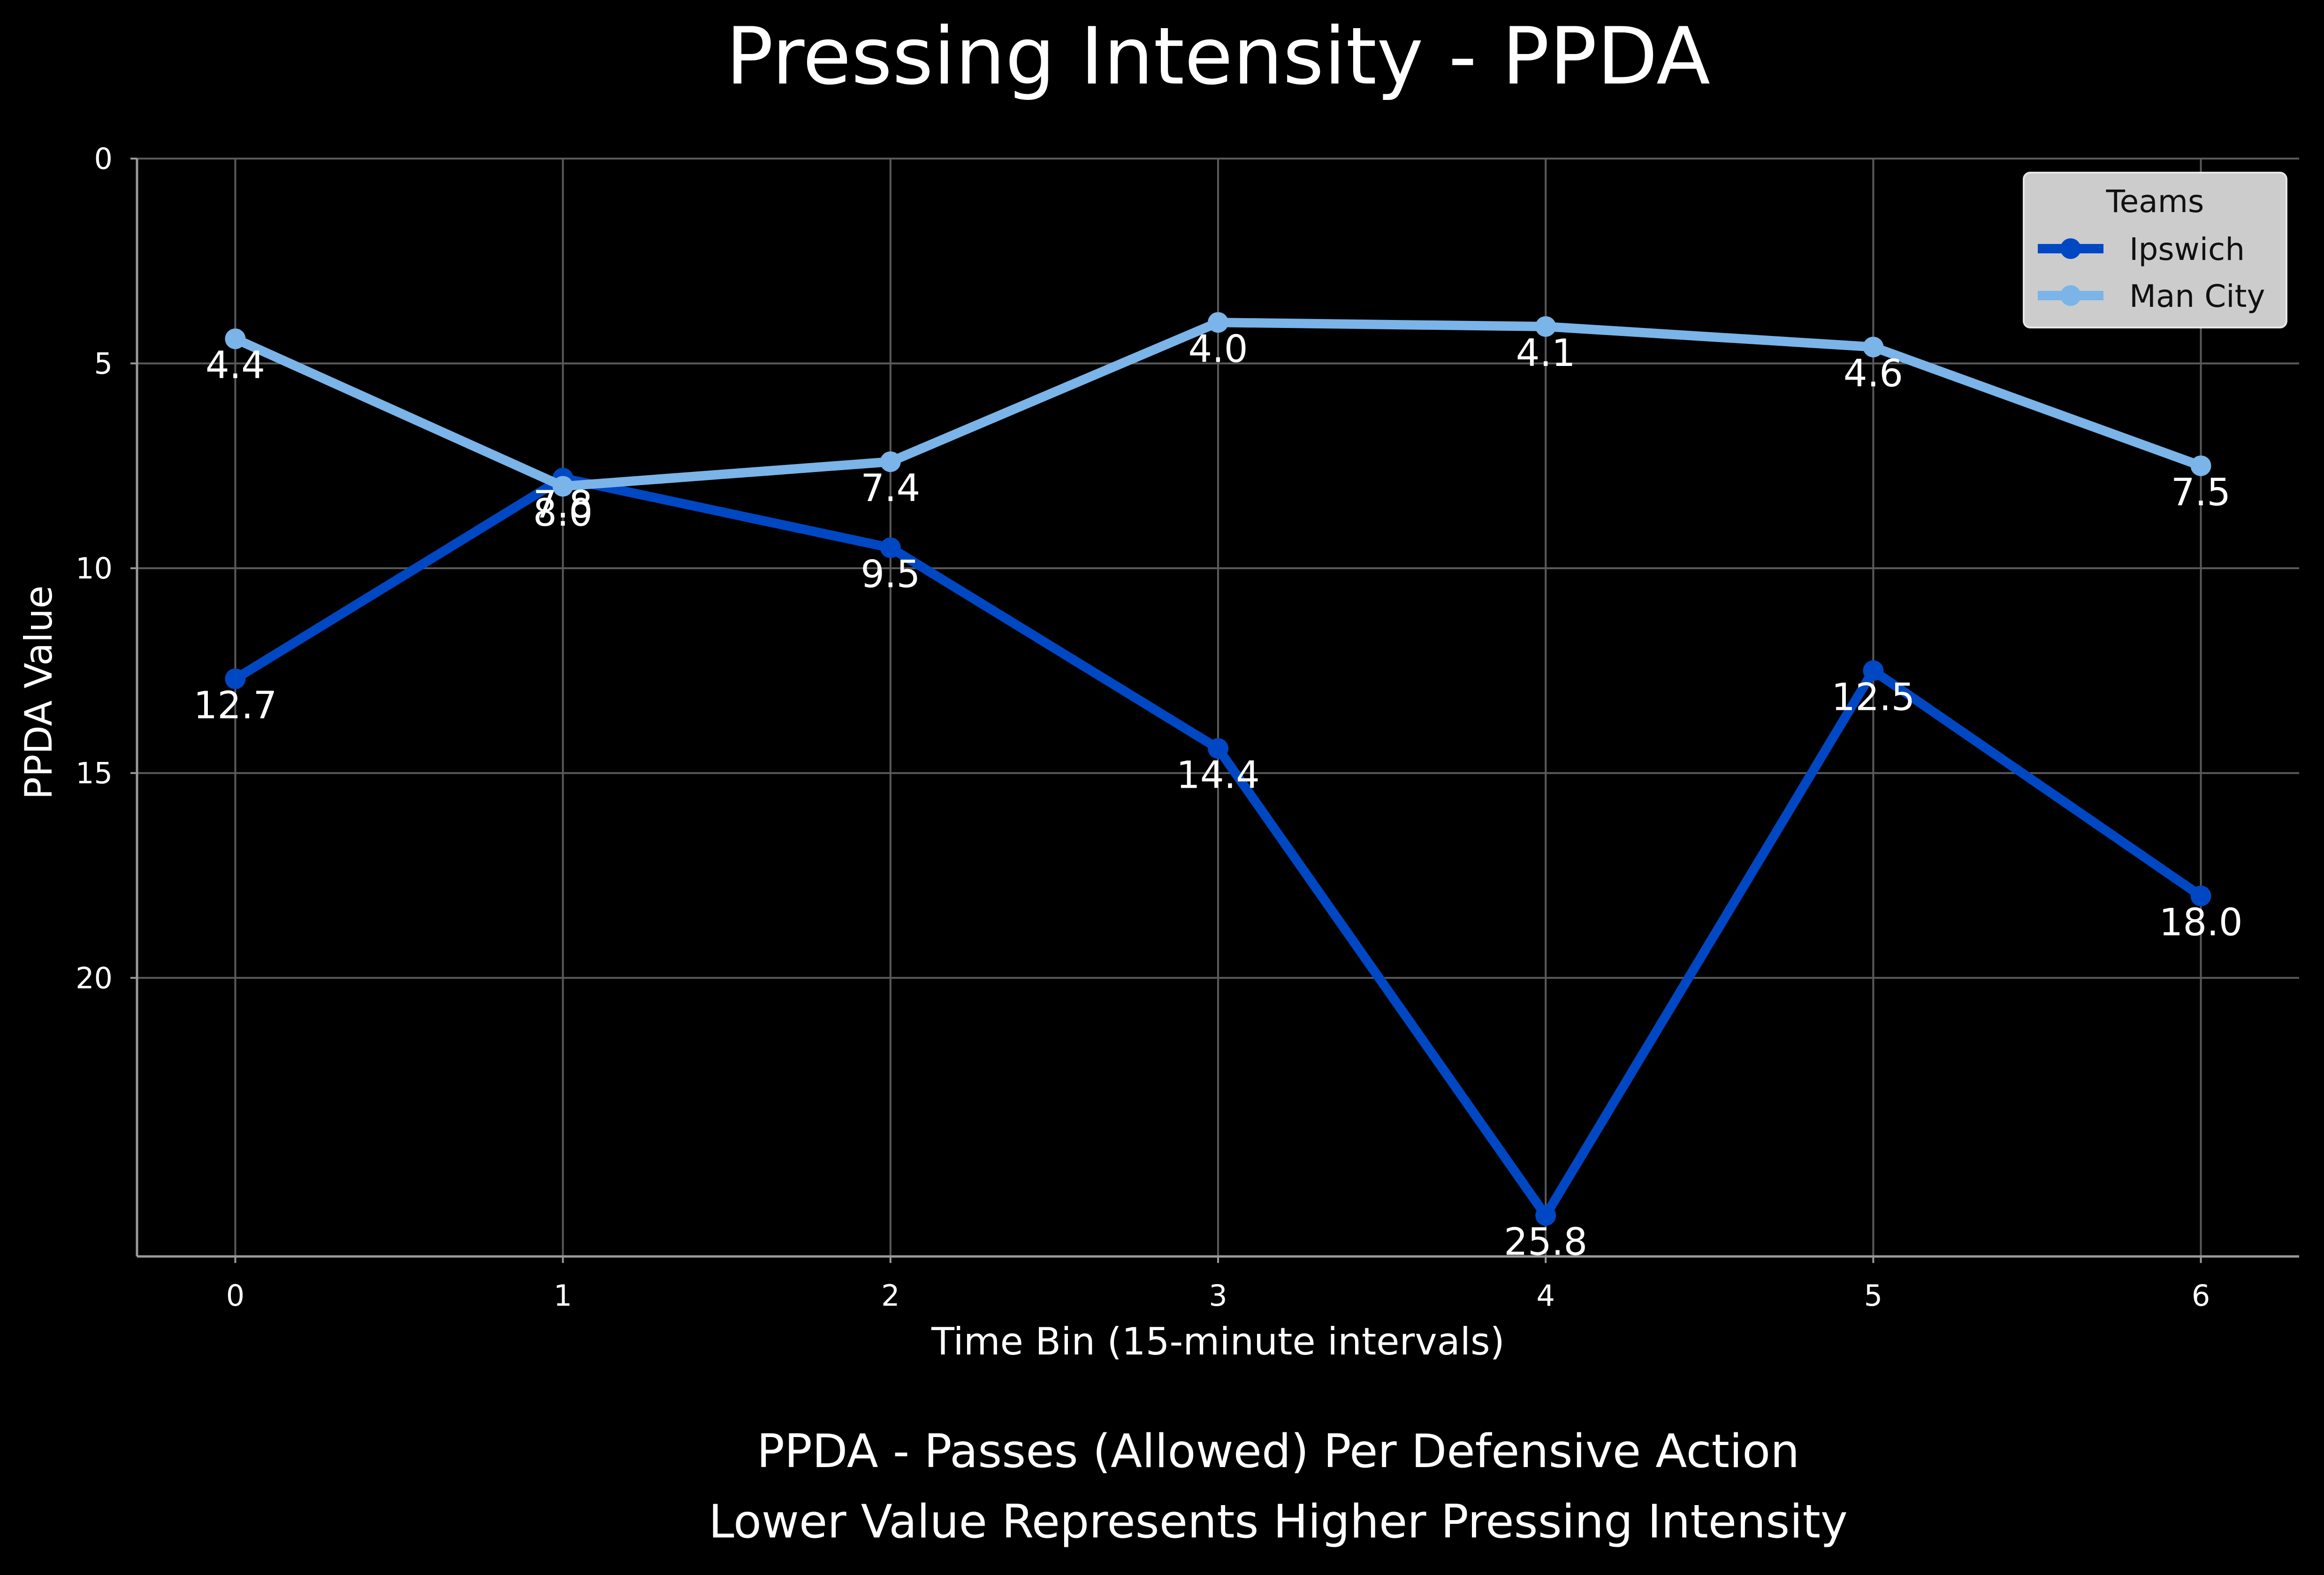  What do you see at coordinates (2197, 296) in the screenshot?
I see `legend-label-man-city: Man City` at bounding box center [2197, 296].